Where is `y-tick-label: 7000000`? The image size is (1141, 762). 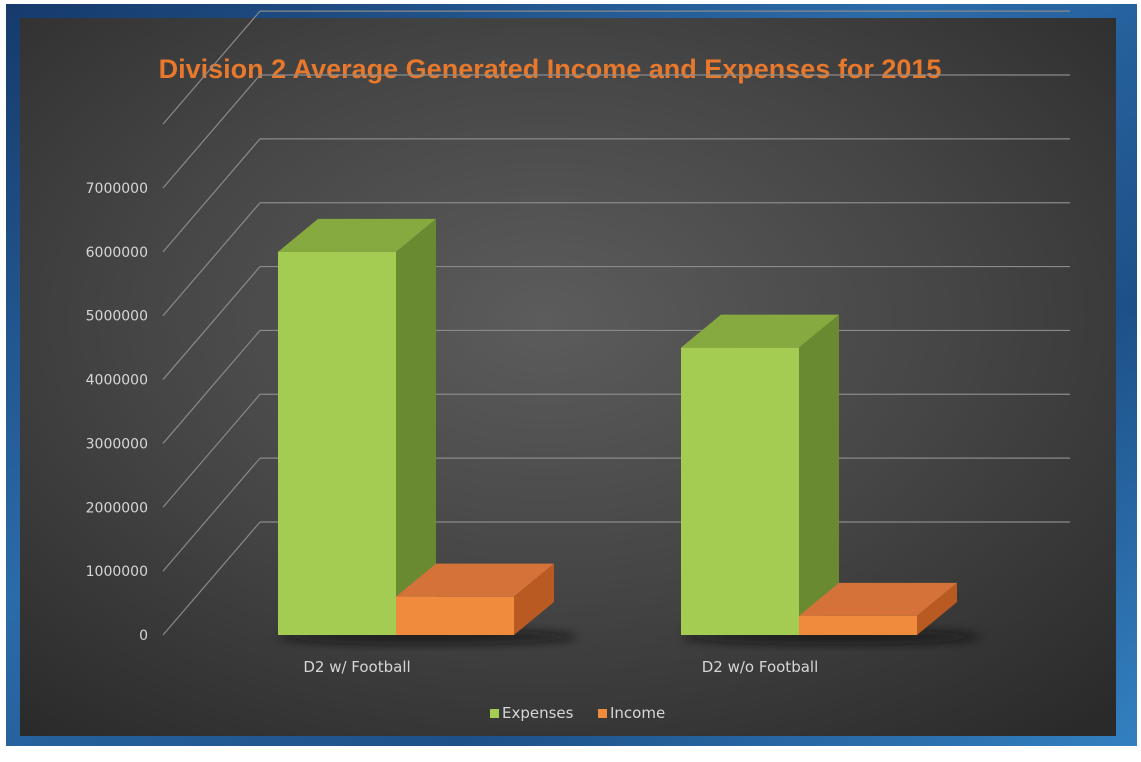
y-tick-label: 7000000 is located at coordinates (117, 189).